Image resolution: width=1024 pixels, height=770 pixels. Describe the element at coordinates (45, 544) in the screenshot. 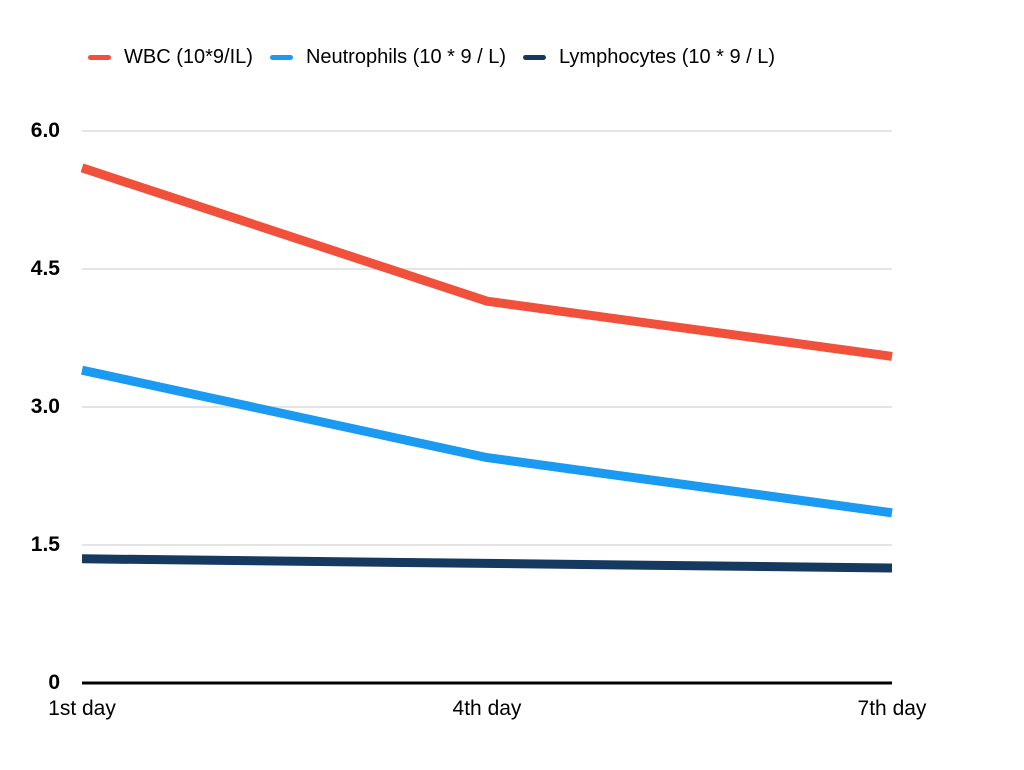

I see `y-axis-tick-label: 1.5` at that location.